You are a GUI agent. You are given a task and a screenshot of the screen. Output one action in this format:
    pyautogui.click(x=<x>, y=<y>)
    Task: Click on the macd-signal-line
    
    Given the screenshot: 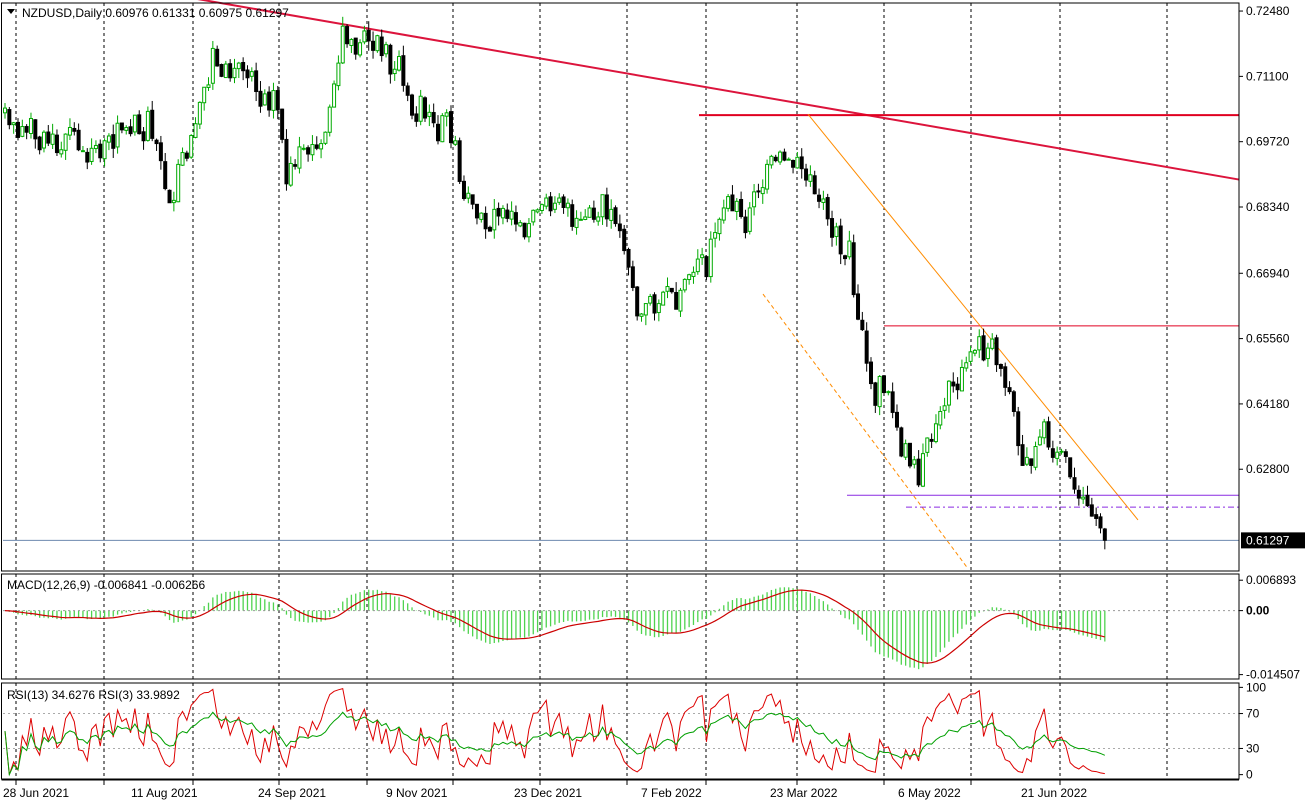 What is the action you would take?
    pyautogui.click(x=554, y=626)
    